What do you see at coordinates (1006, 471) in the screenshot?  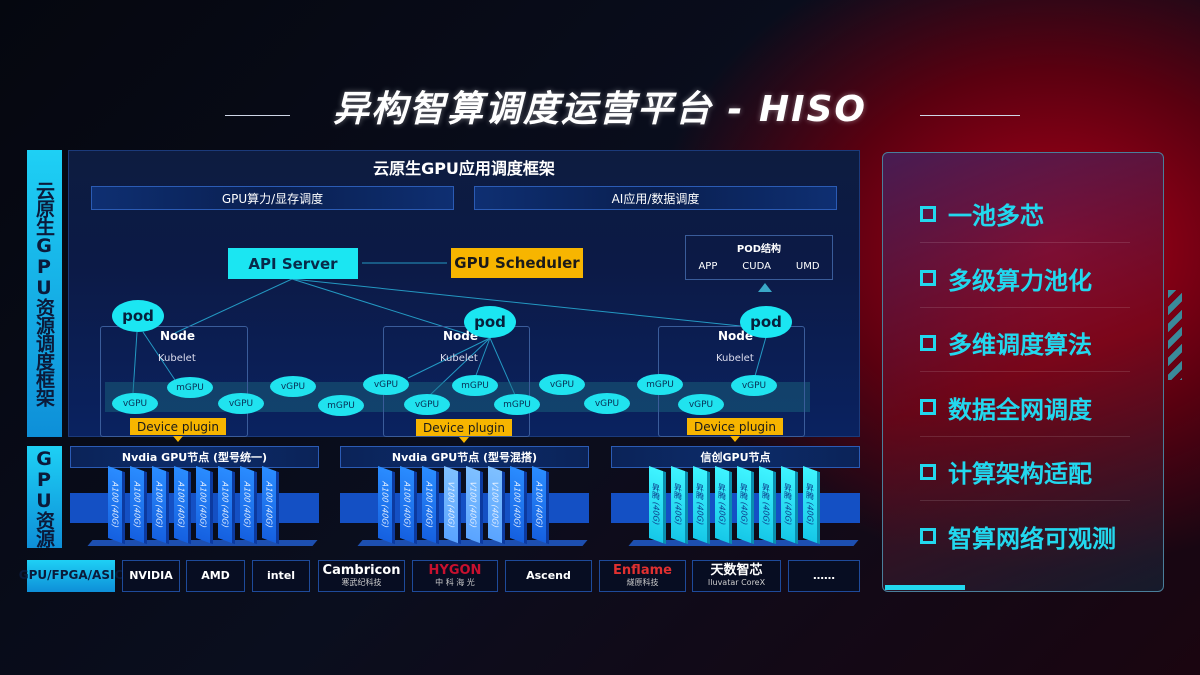 I see `feature-item: 计算架构适配` at bounding box center [1006, 471].